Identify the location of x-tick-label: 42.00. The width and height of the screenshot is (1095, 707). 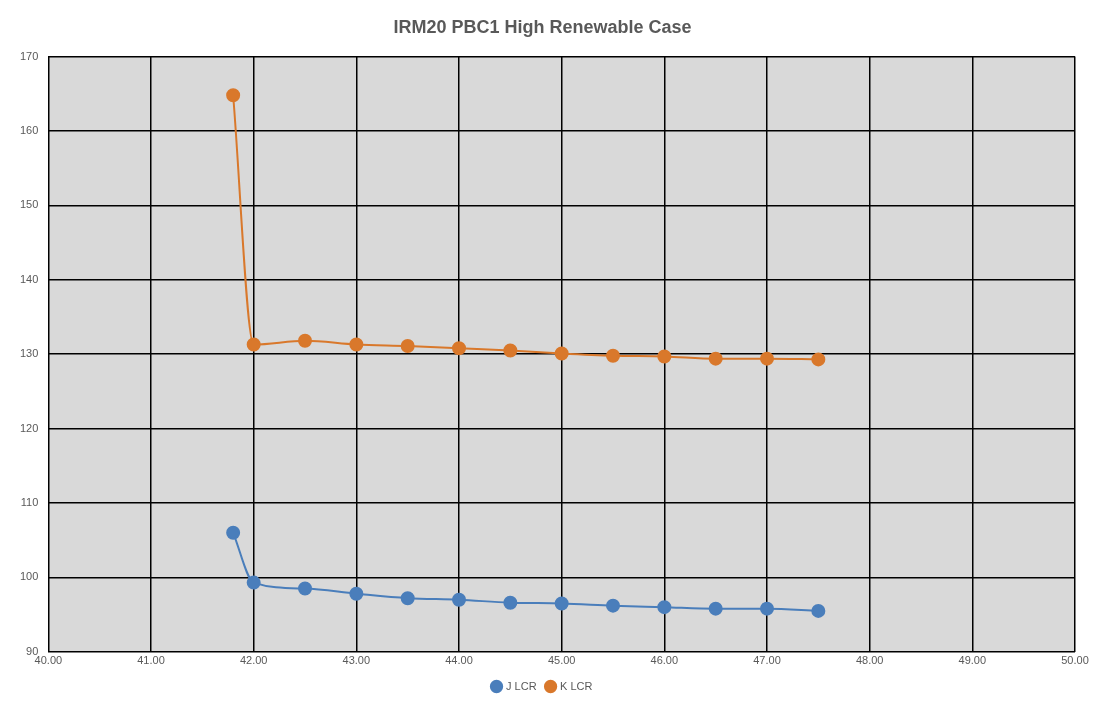
(253, 660).